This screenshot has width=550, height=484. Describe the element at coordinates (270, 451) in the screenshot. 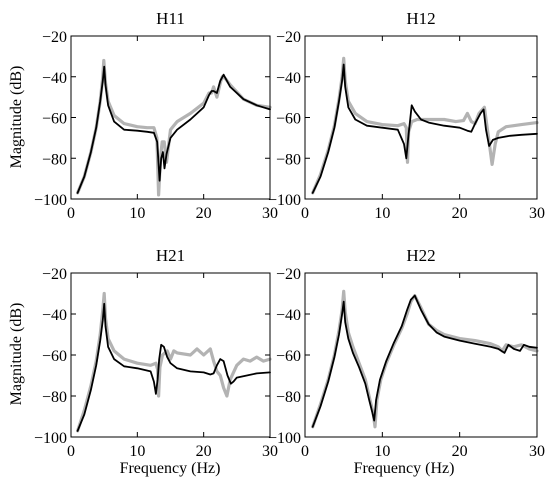

I see `h21-xtick-label: 30` at that location.